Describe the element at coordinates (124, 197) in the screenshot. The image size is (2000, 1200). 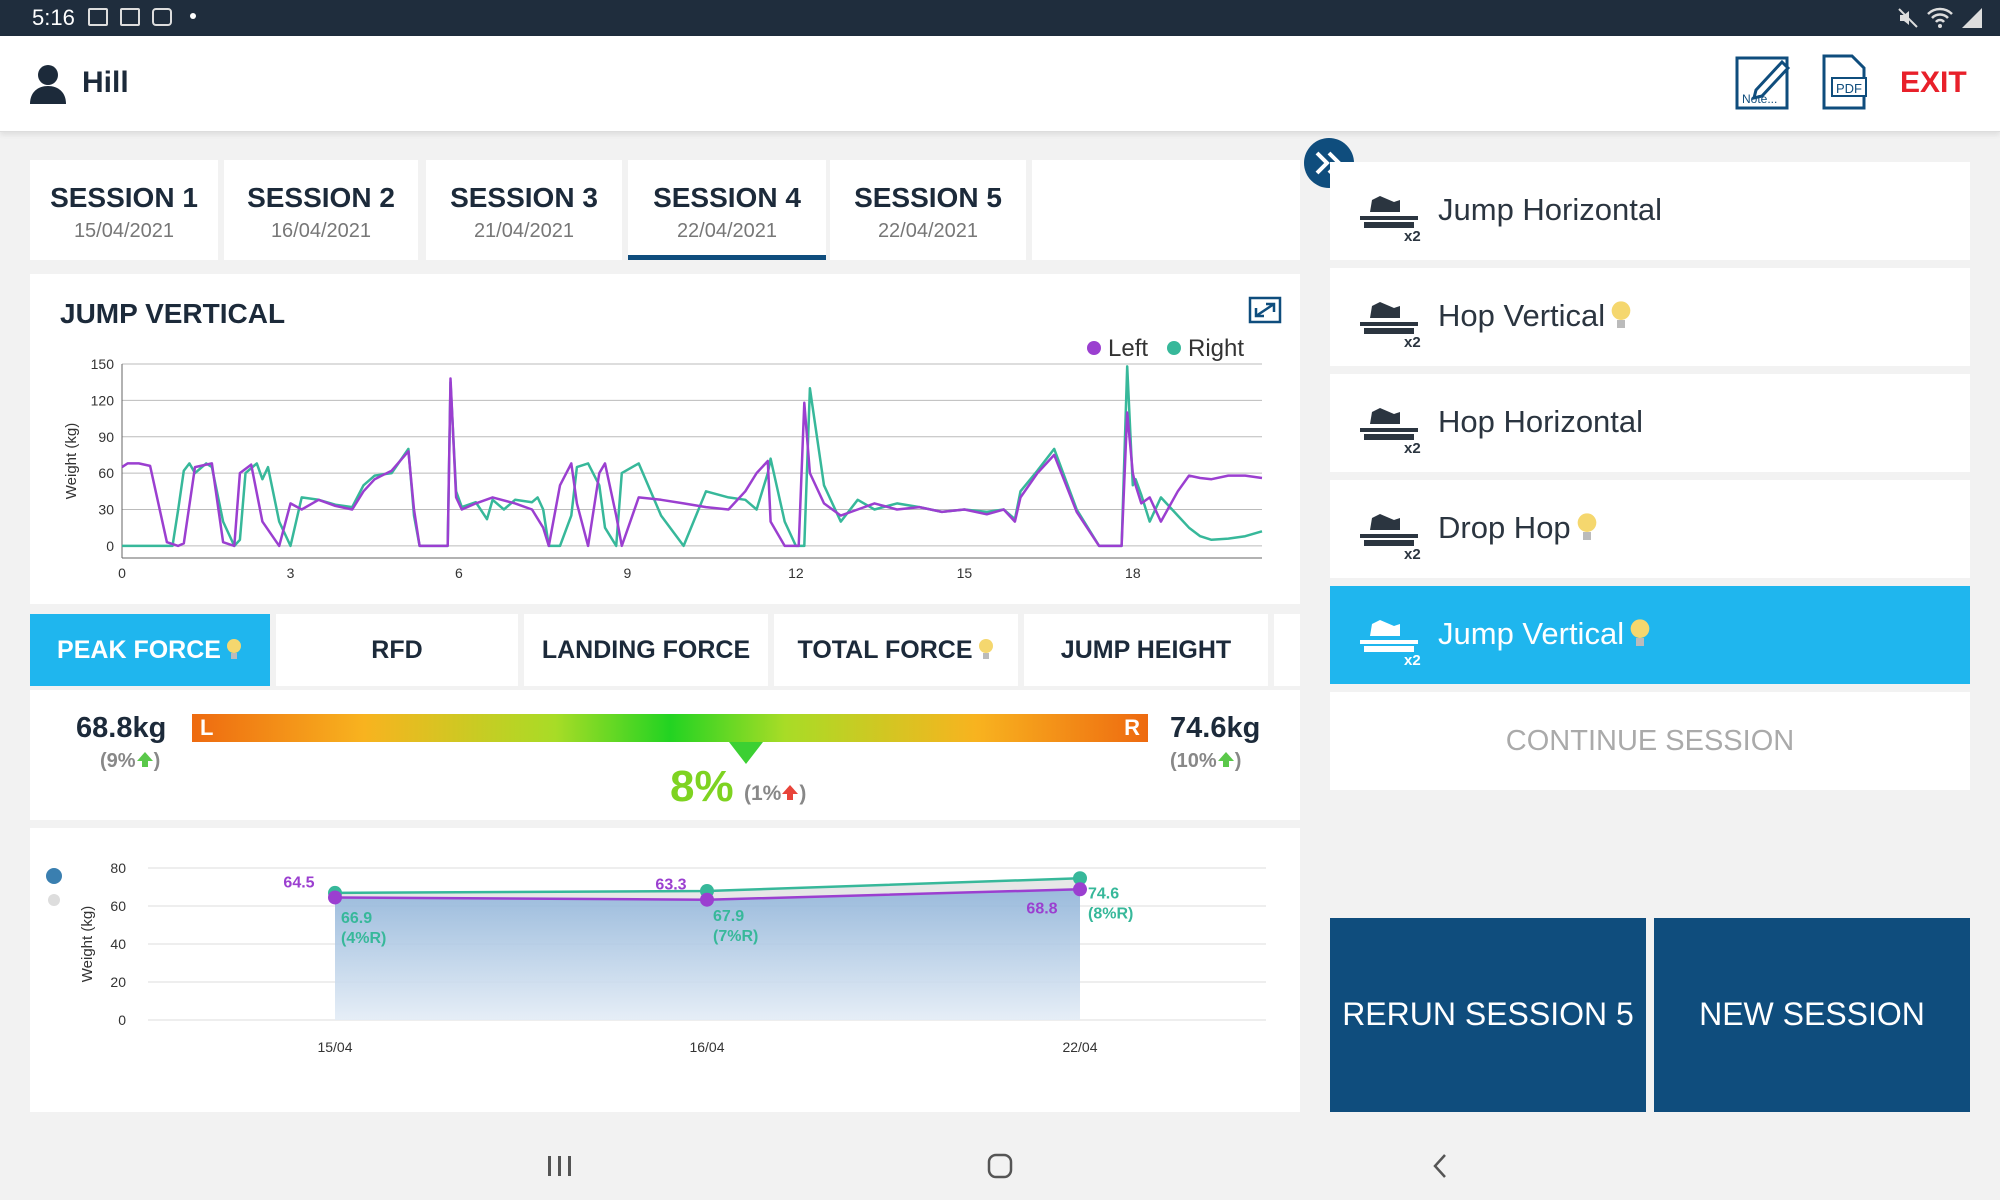
I see `session-label: SESSION 1` at that location.